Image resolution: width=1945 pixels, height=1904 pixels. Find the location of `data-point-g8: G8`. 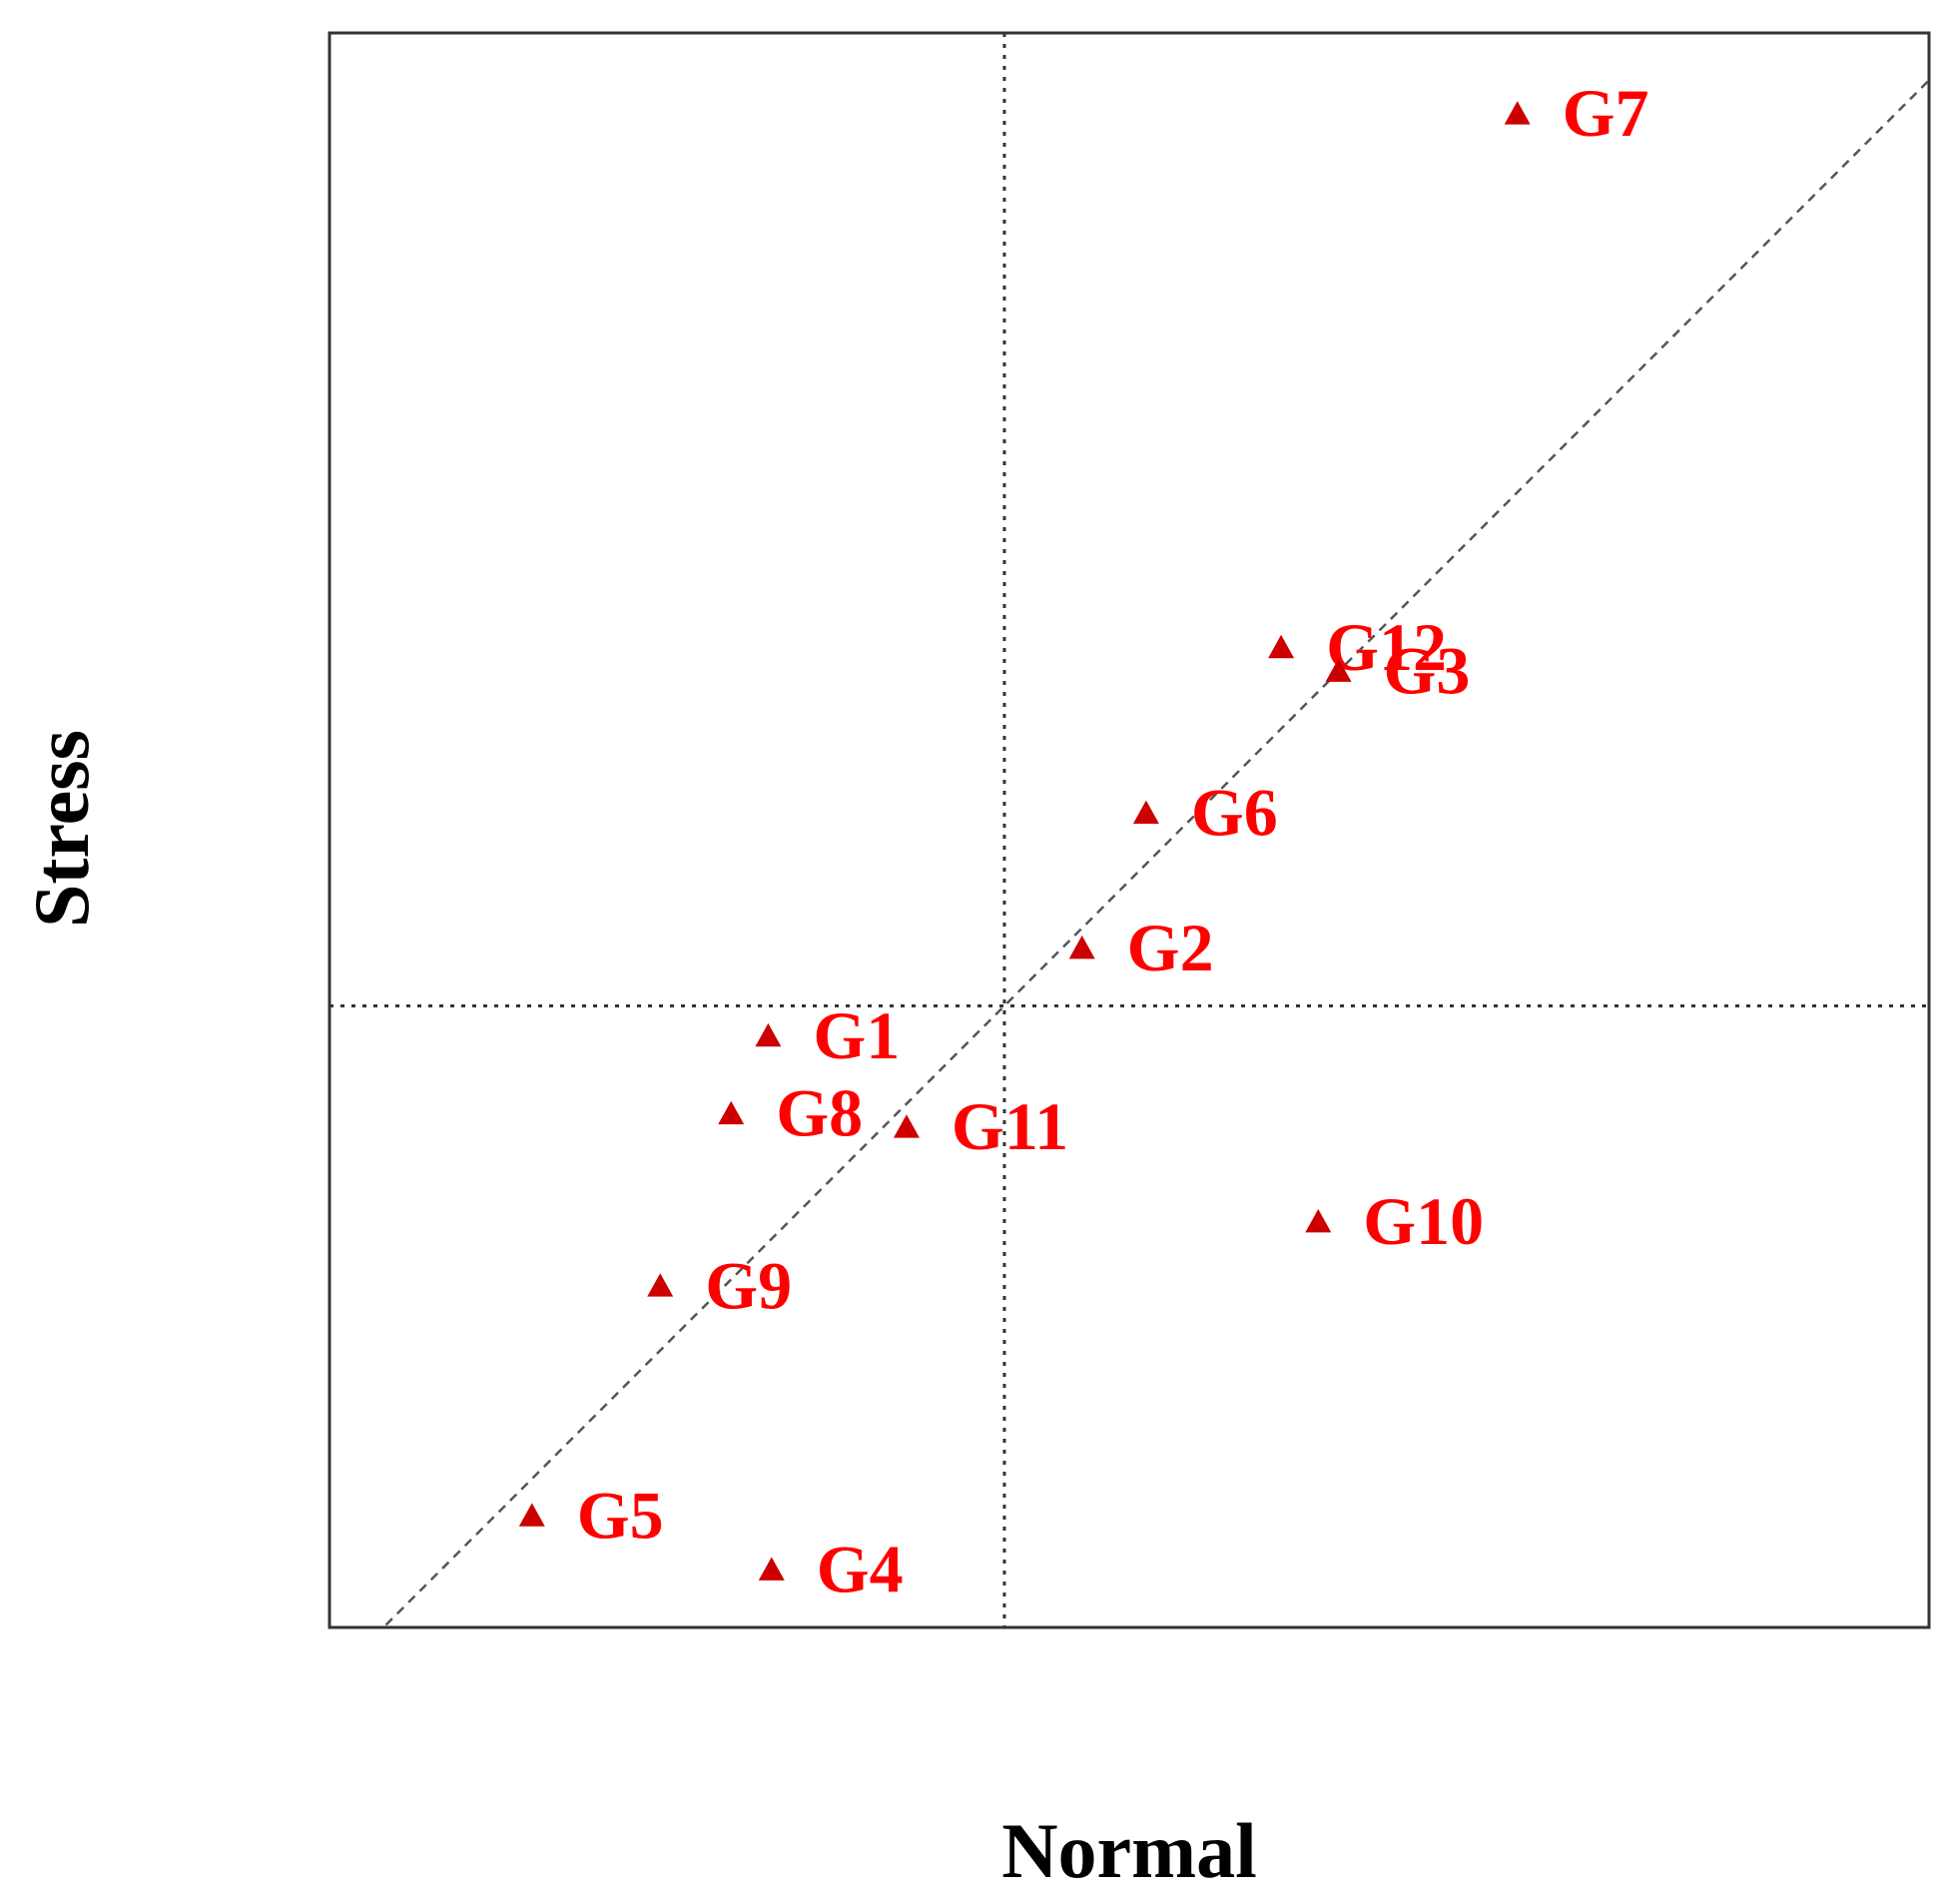

data-point-g8: G8 is located at coordinates (790, 1113).